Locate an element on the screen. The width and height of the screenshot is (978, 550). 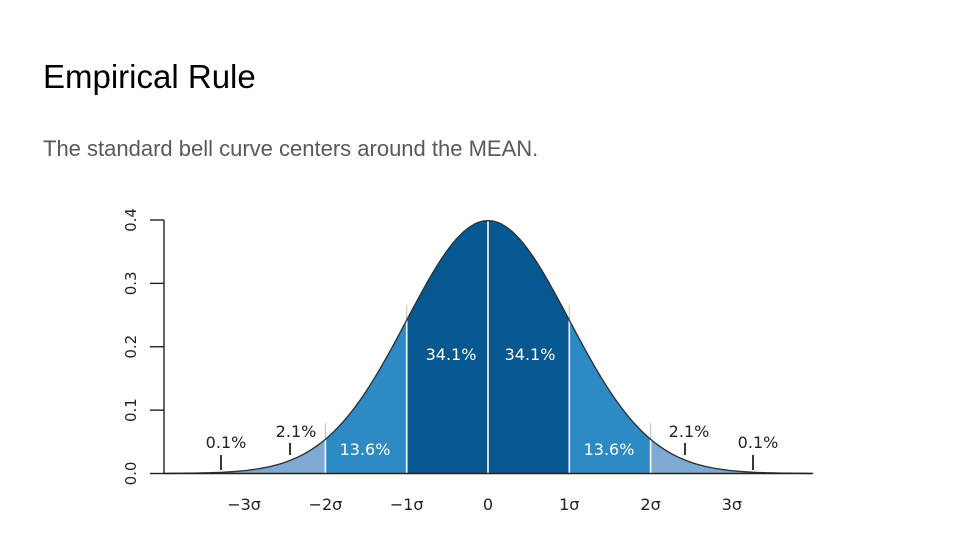
x-tick-label-2: −1σ is located at coordinates (407, 504).